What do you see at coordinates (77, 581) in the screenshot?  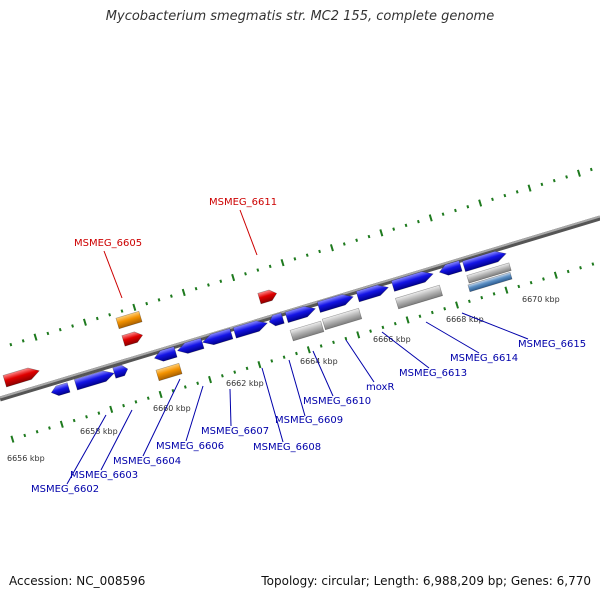 I see `accession-text: Accession: NC_008596` at bounding box center [77, 581].